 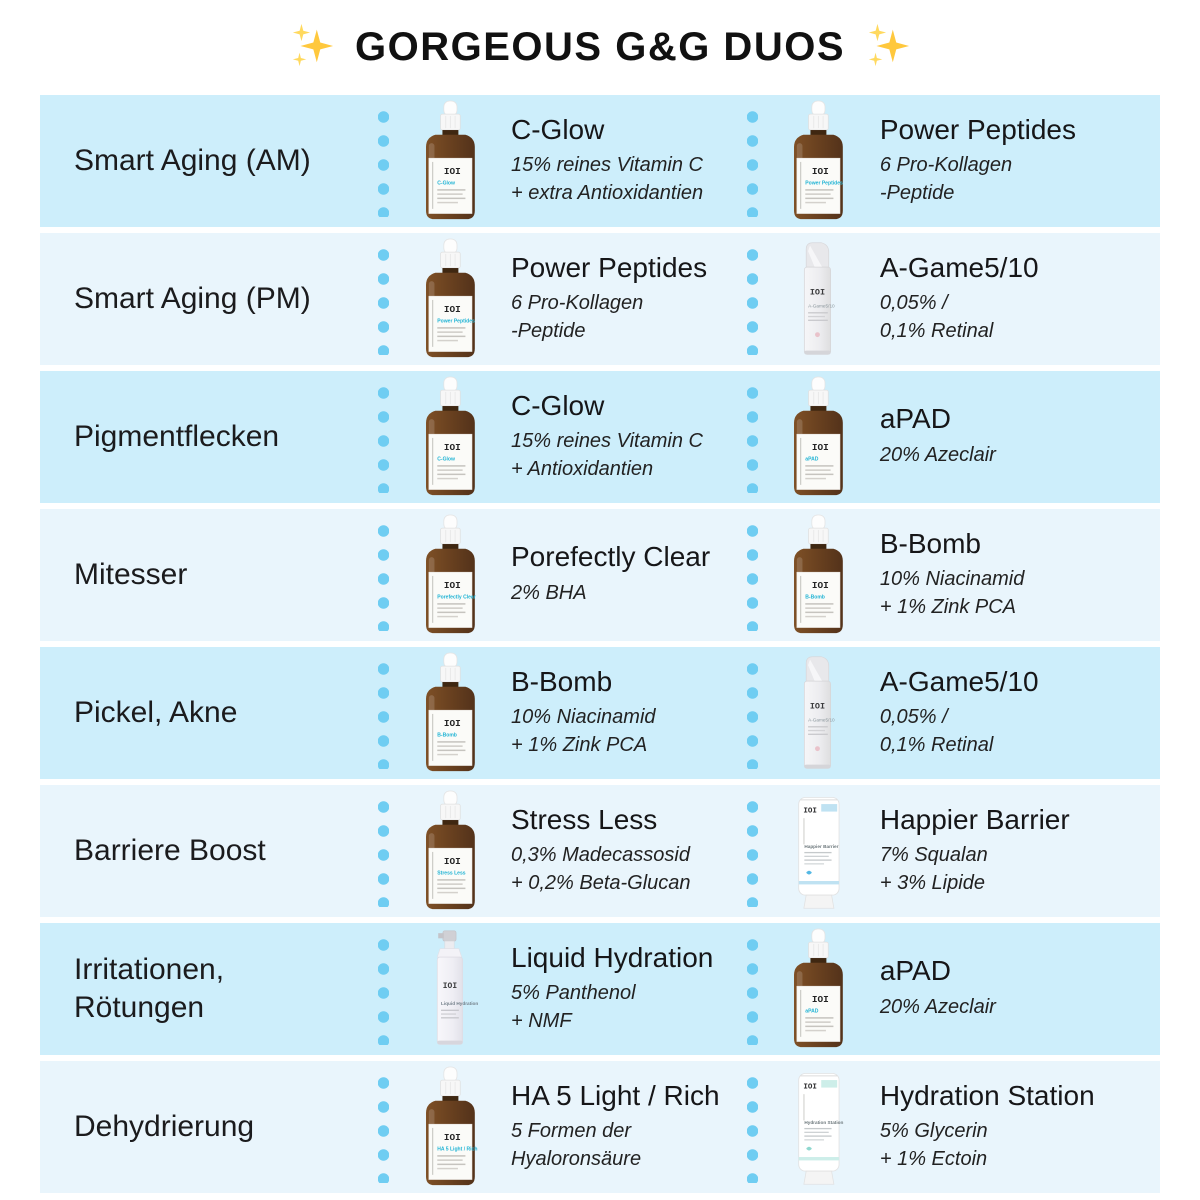 I want to click on product-description: 5% Glycerin + 1% Ectoin, so click(x=933, y=1145).